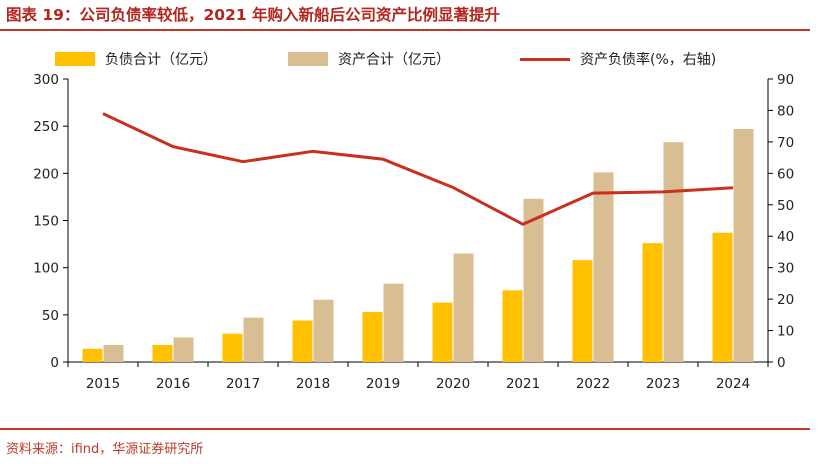 This screenshot has width=824, height=464. I want to click on right-tick-label: 70, so click(785, 143).